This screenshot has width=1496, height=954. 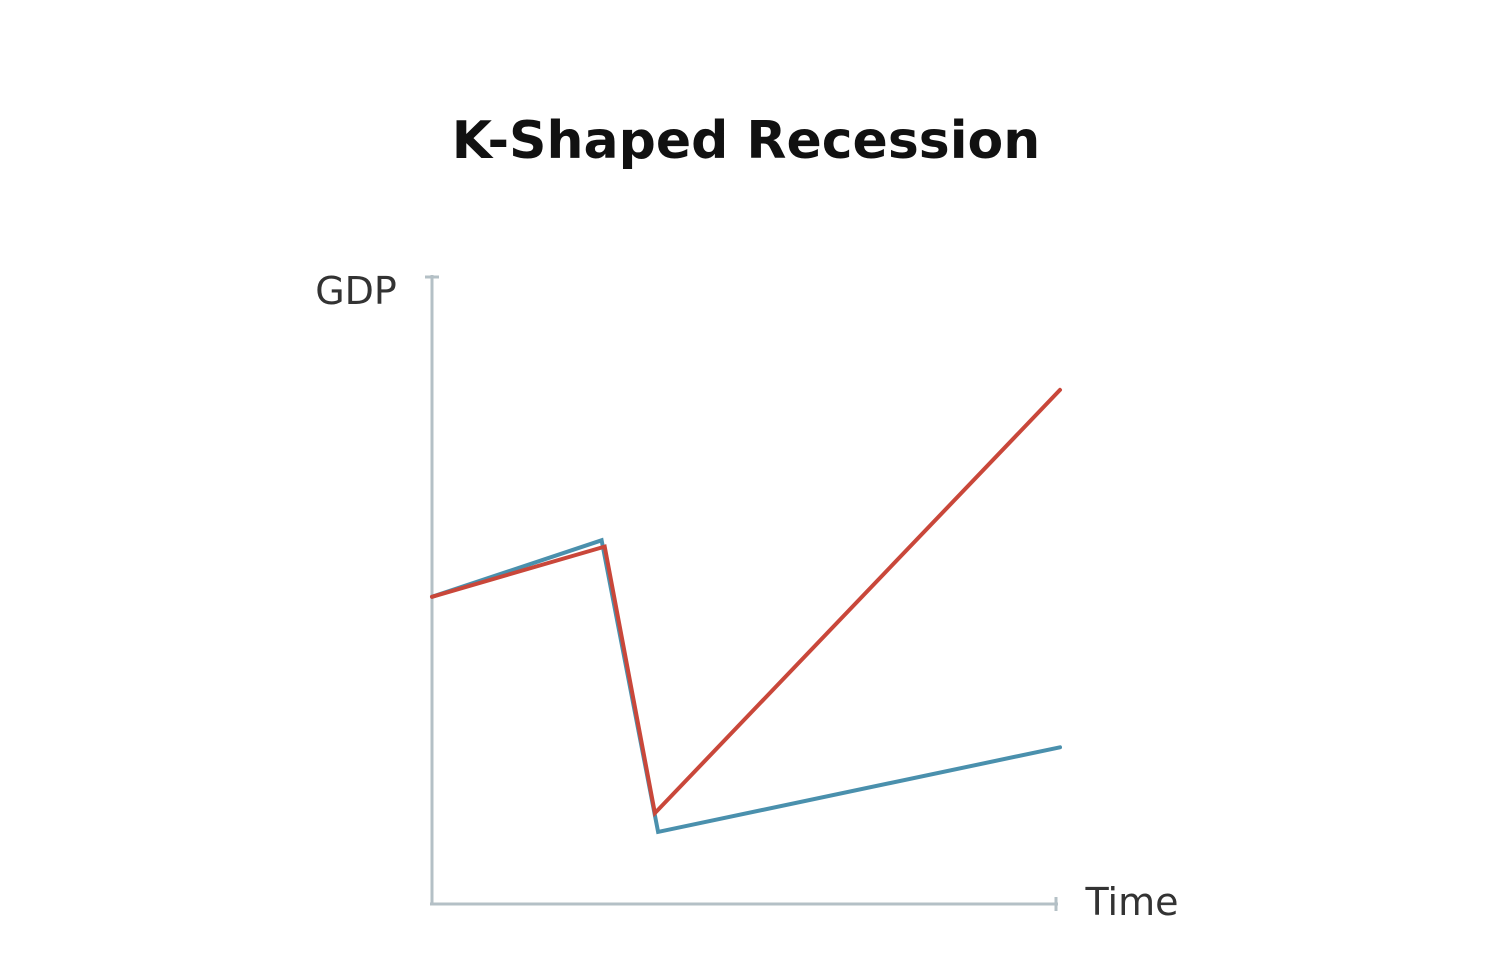 What do you see at coordinates (356, 291) in the screenshot?
I see `y-axis-label: GDP` at bounding box center [356, 291].